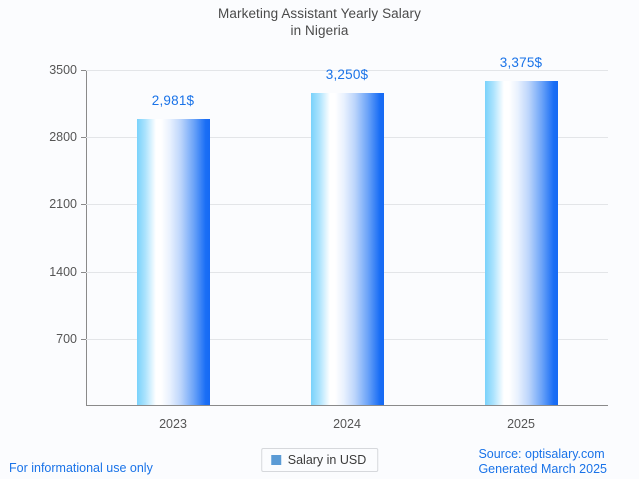 This screenshot has height=479, width=639. What do you see at coordinates (319, 30) in the screenshot?
I see `chart-title-line-2: in Nigeria` at bounding box center [319, 30].